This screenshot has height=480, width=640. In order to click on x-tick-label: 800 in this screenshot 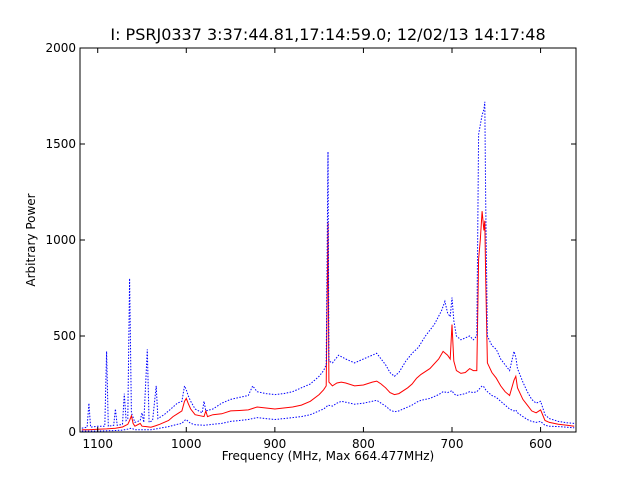, I will do `click(363, 444)`.